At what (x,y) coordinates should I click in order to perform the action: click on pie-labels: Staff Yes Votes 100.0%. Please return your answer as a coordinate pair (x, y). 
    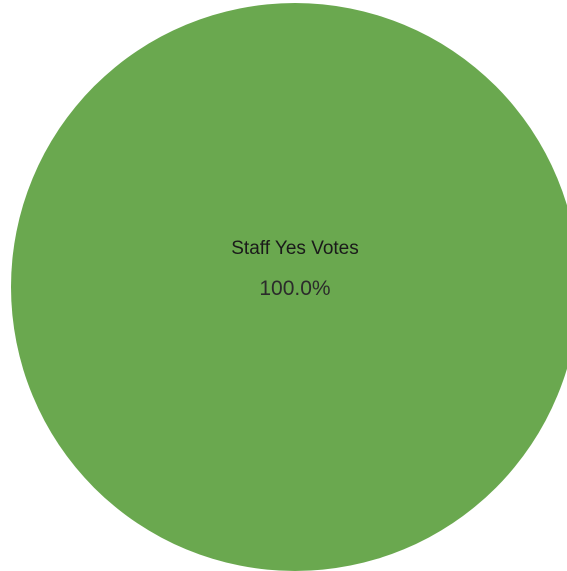
    Looking at the image, I should click on (294, 269).